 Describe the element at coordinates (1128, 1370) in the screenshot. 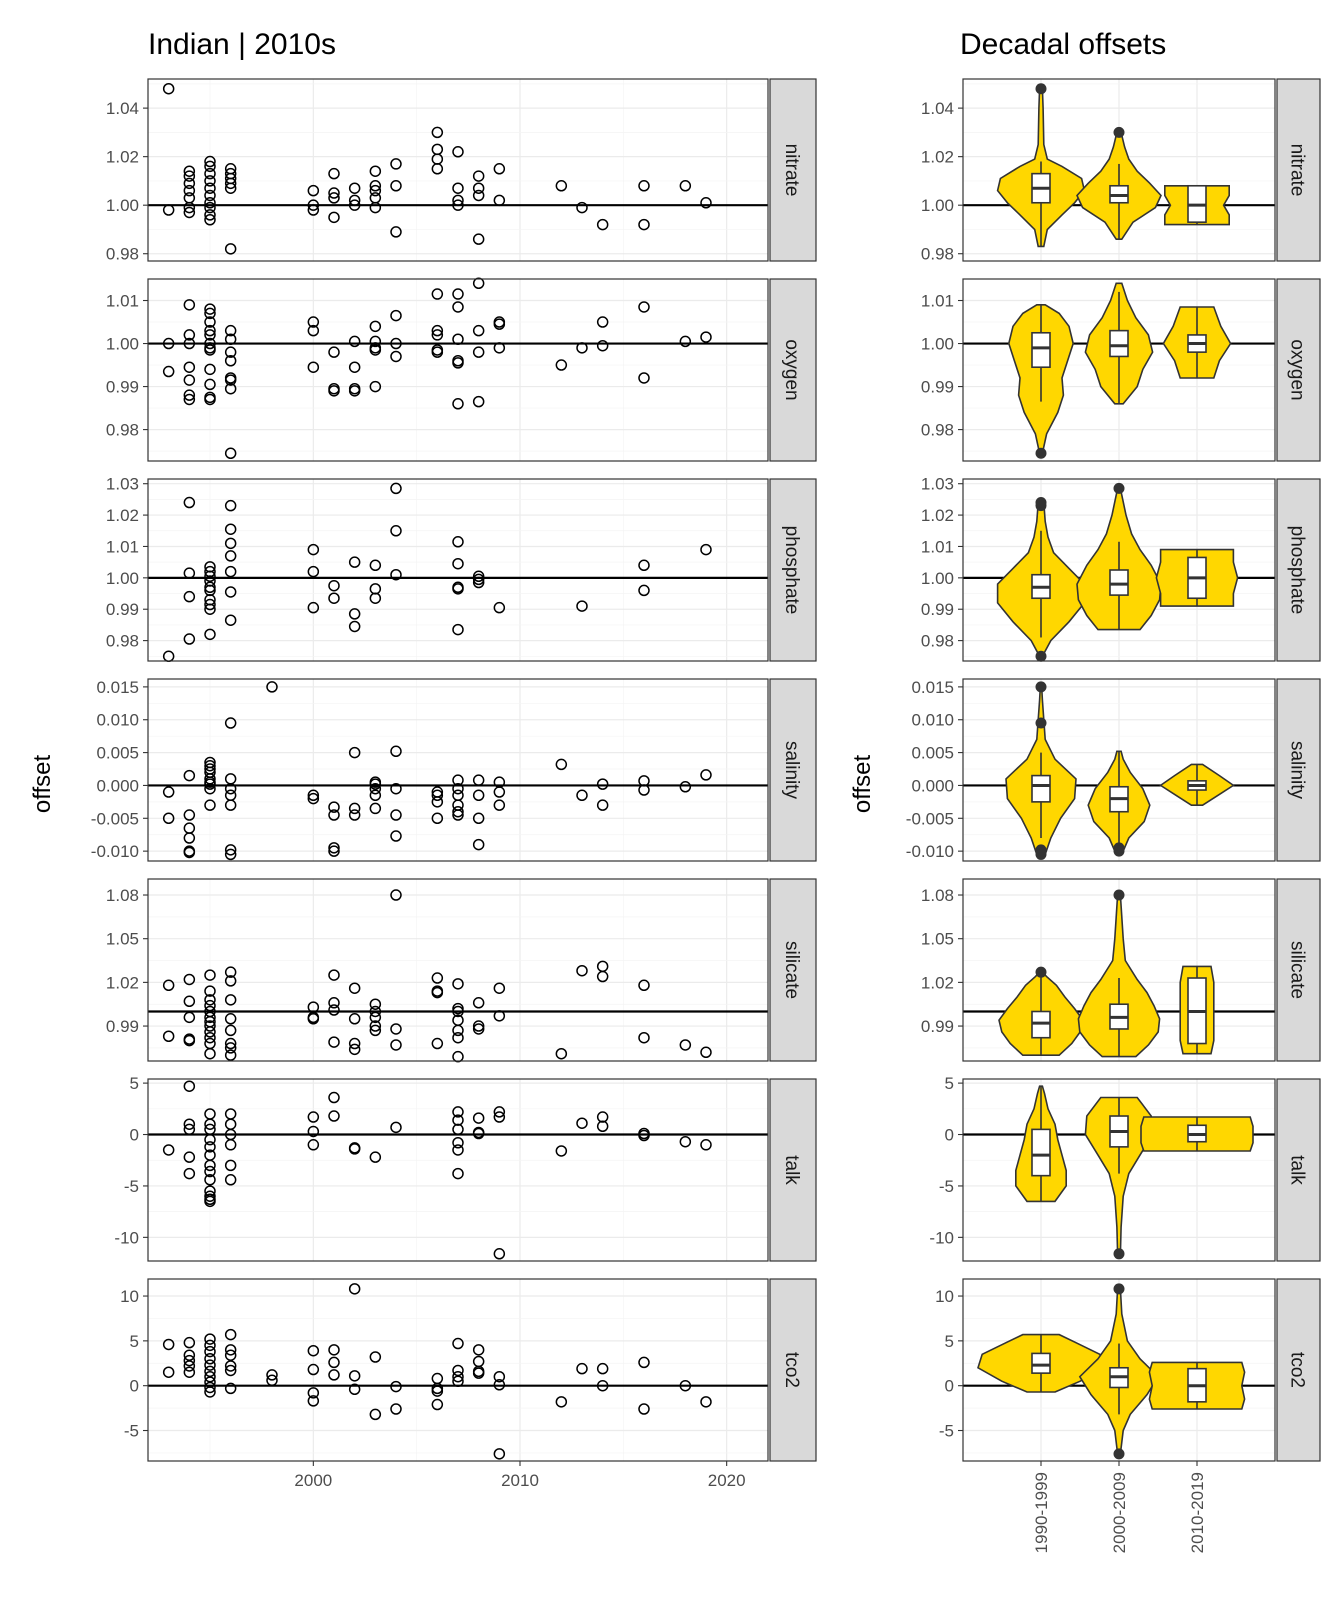

I see `violin-panel-tco2: -5 0 5 10 tco2` at that location.